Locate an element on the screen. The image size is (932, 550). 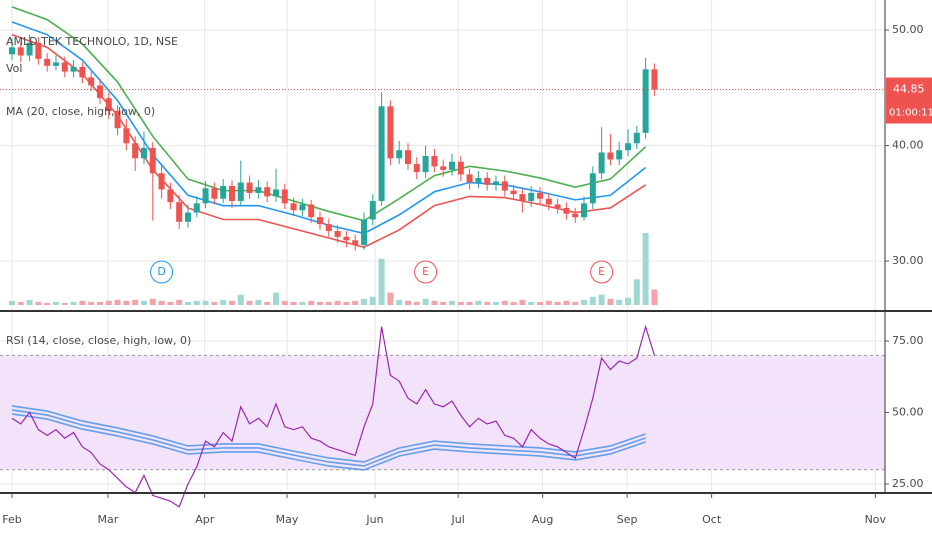
x-tick-label: Sep is located at coordinates (627, 519).